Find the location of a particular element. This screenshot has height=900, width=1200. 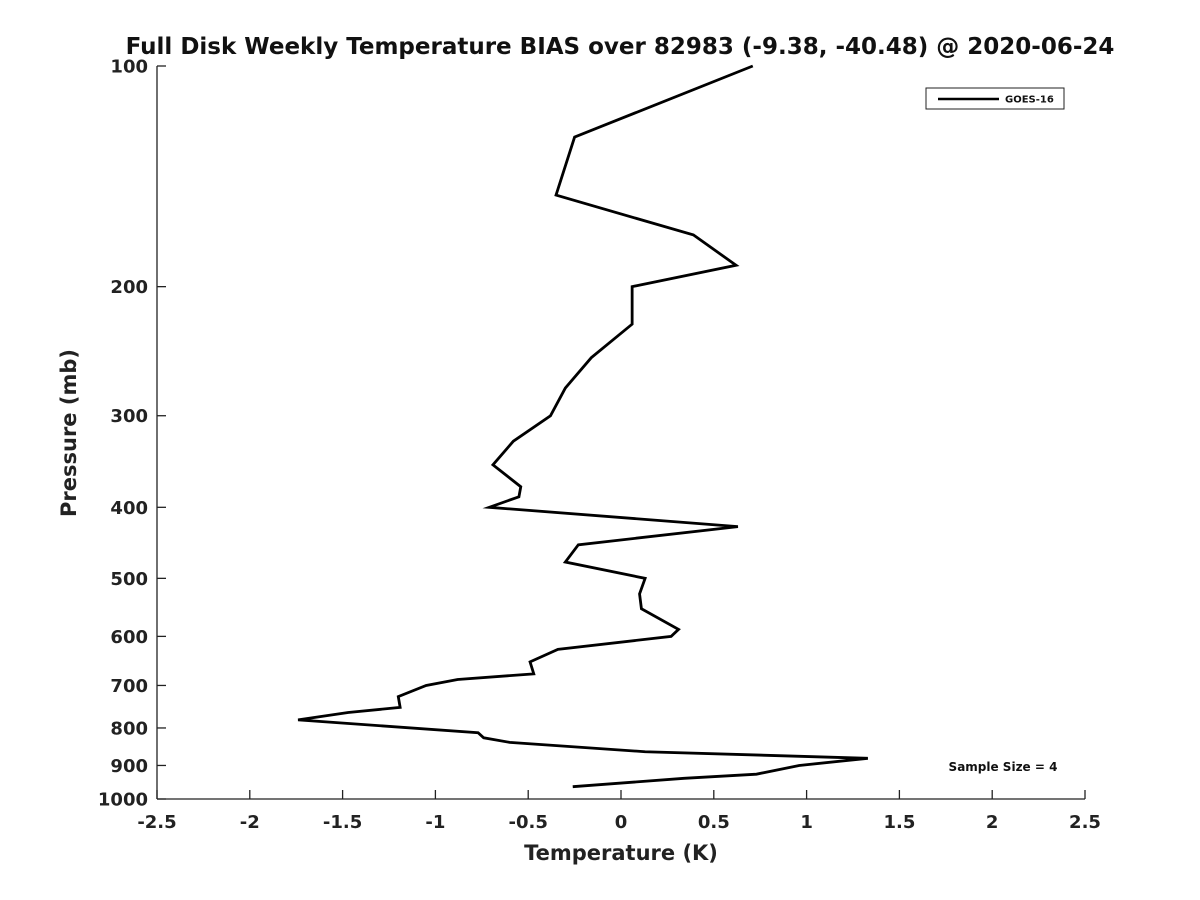

y-axis-ticks: 100 200 300 400 500 600 700 800 900 1000 is located at coordinates (132, 434).